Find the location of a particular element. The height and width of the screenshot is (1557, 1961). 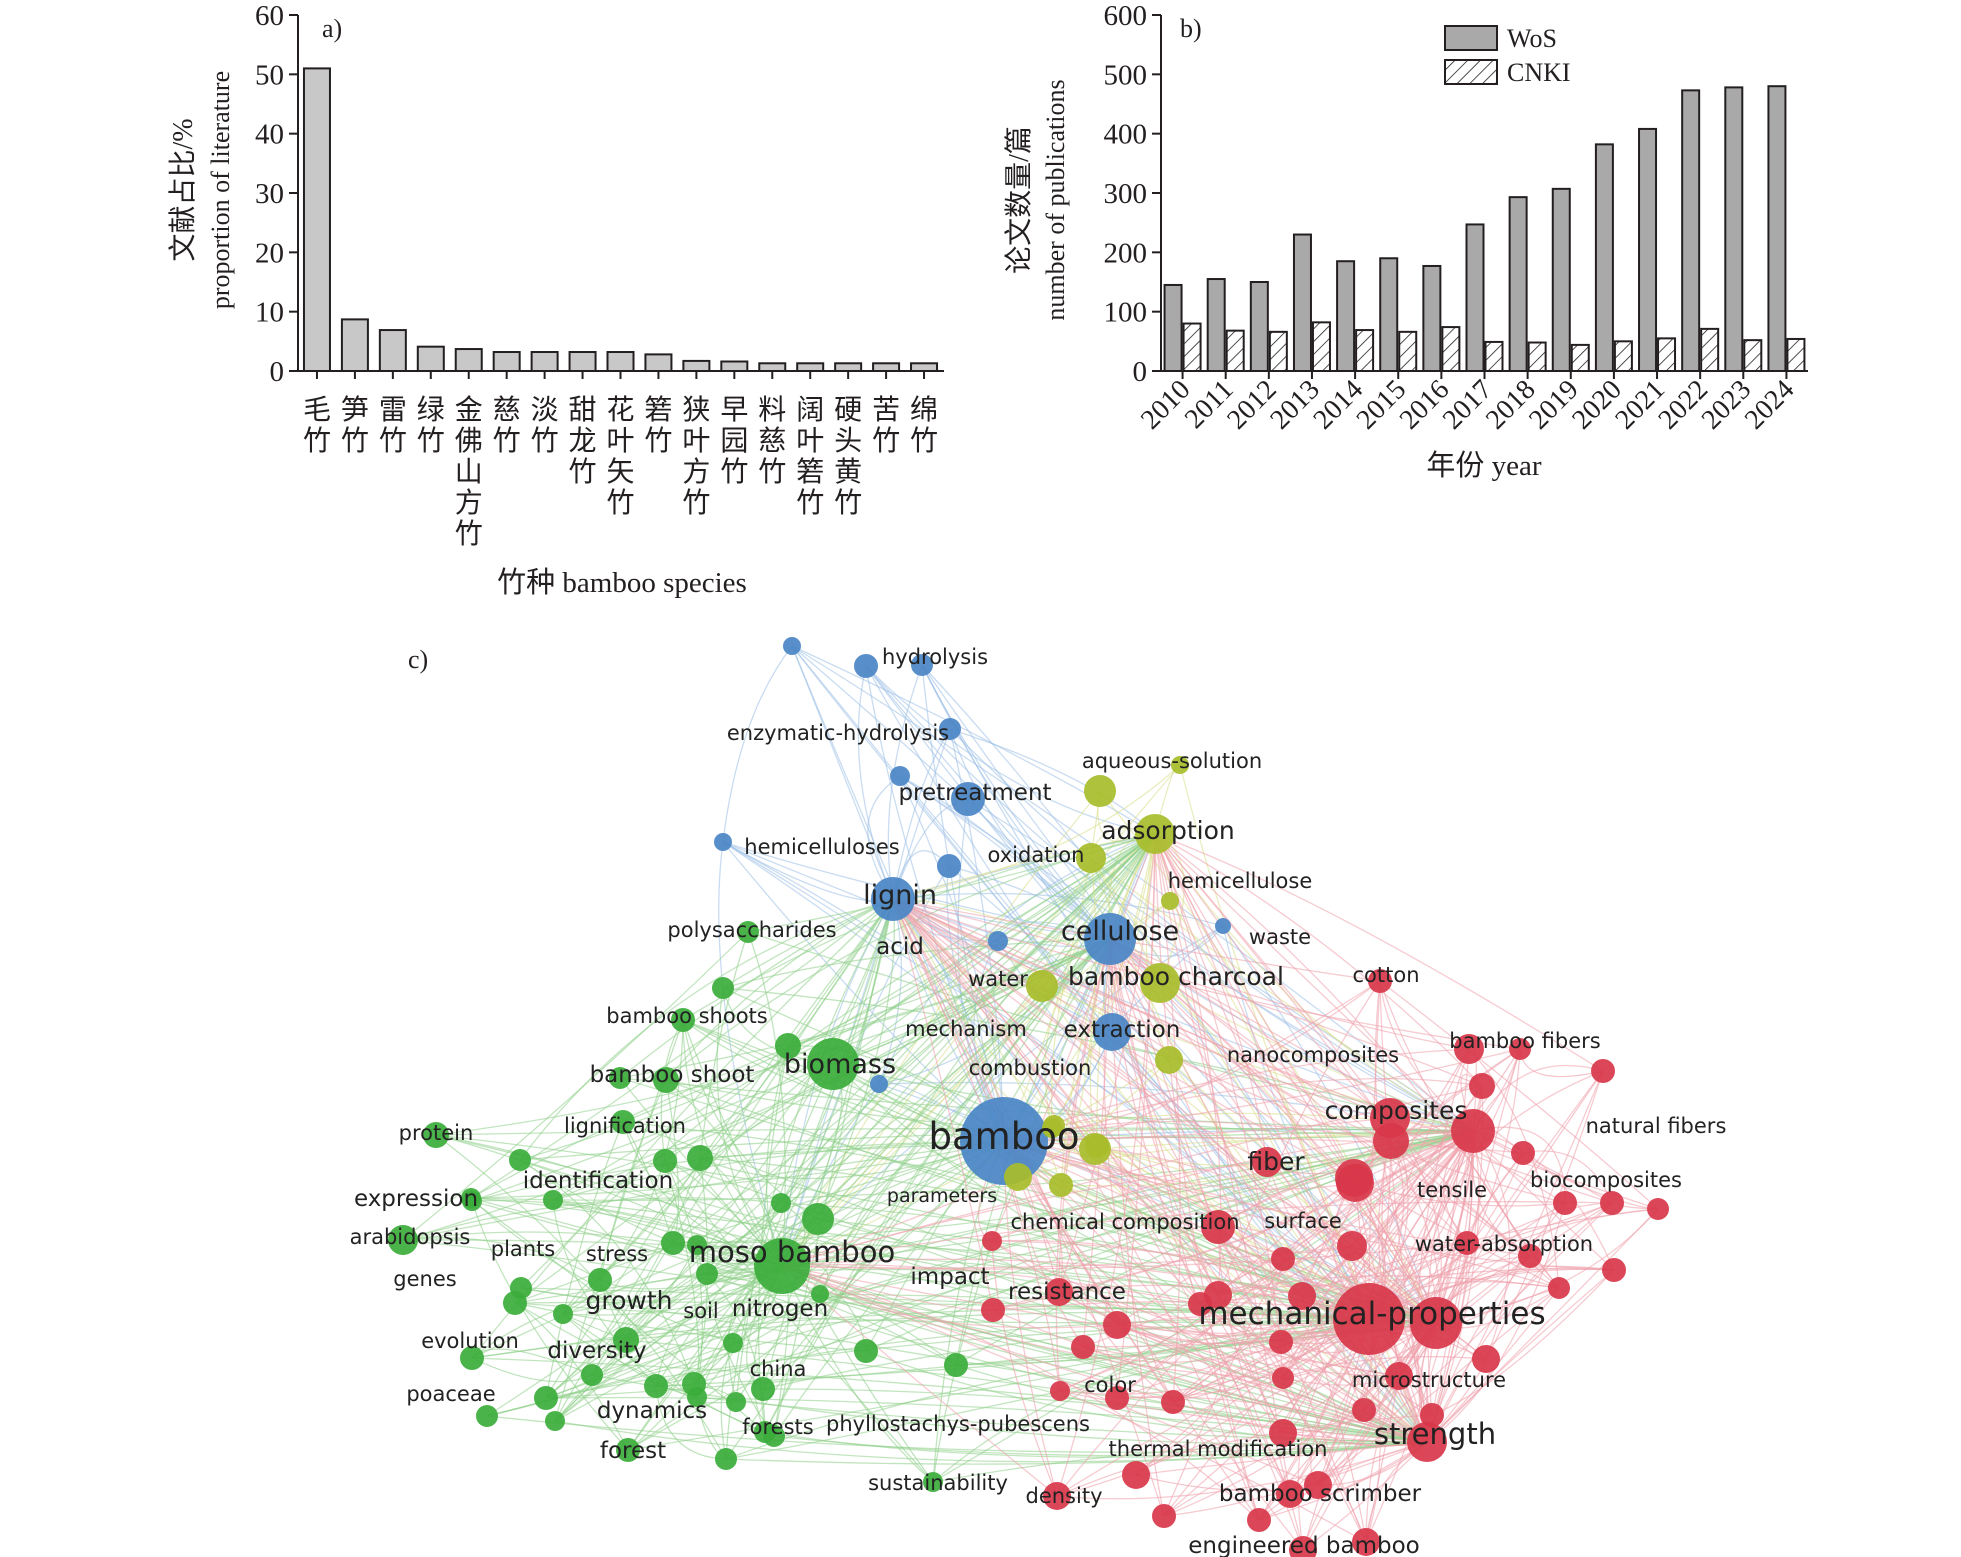

y-axis-label-a-zh: 文献占比/% is located at coordinates (183, 189).